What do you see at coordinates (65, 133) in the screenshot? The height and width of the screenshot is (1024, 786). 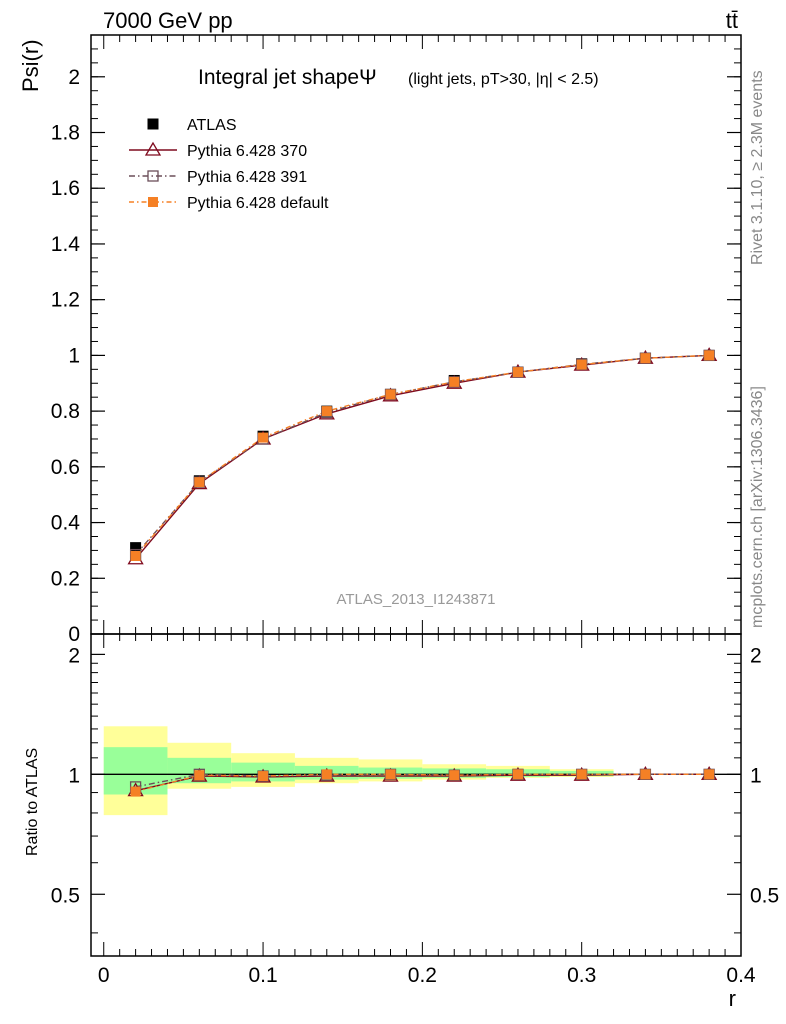 I see `main-y-tick-label: 1.8` at bounding box center [65, 133].